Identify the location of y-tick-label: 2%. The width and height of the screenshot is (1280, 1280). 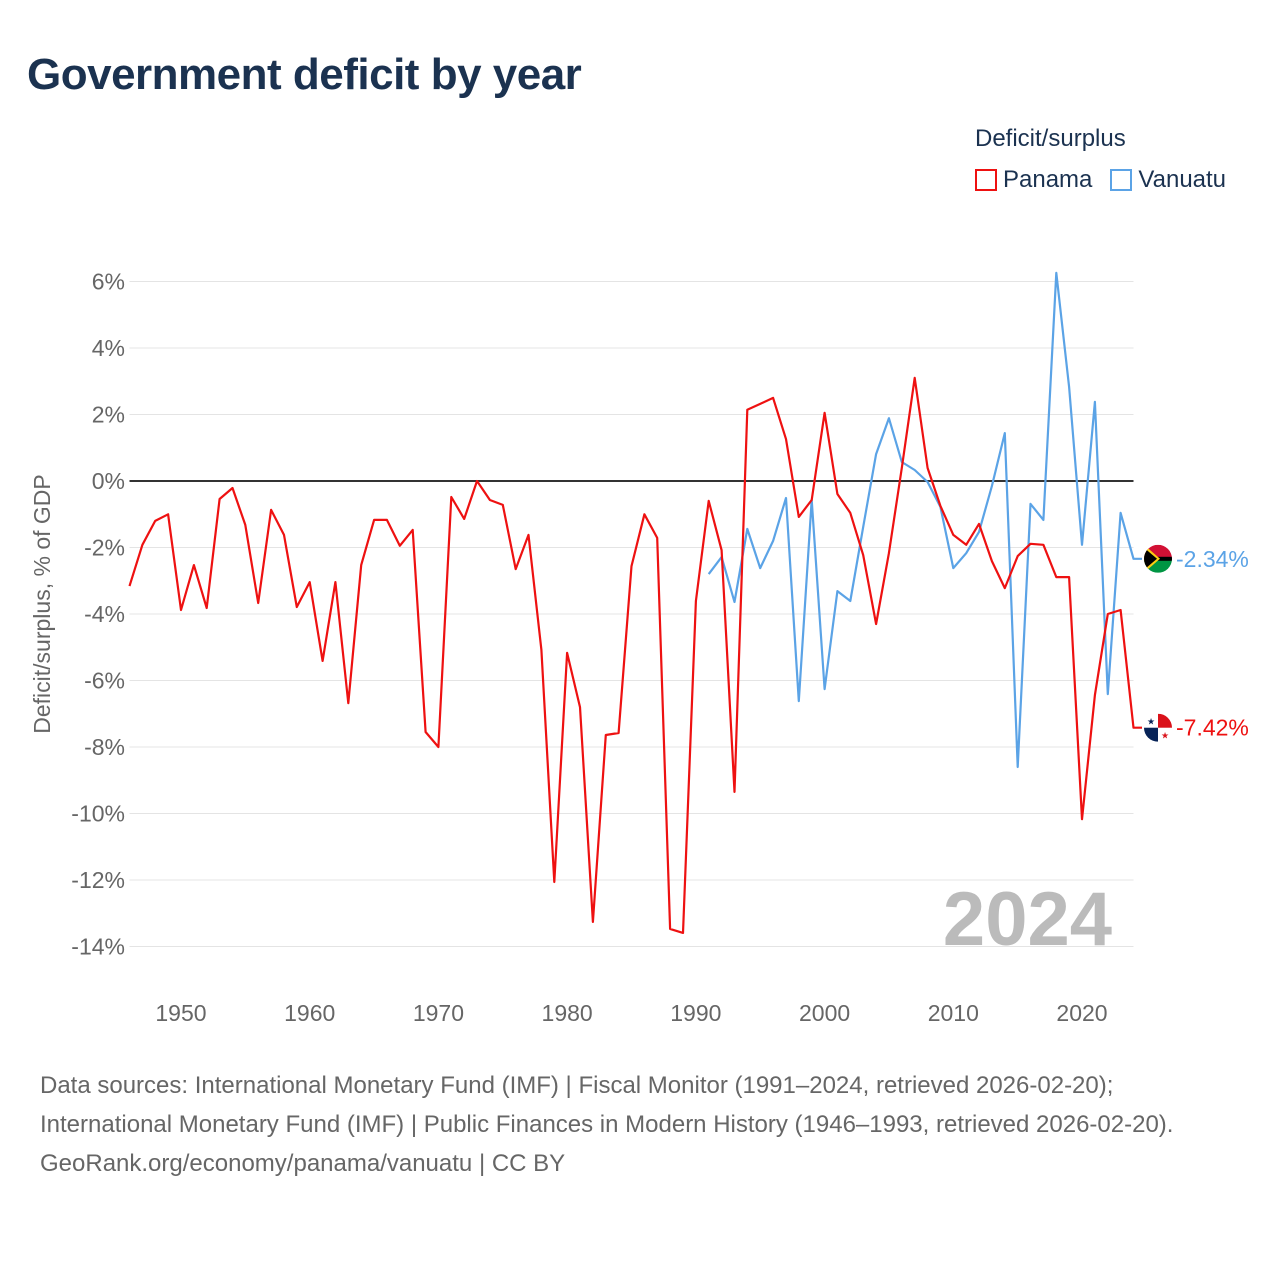
(108, 415).